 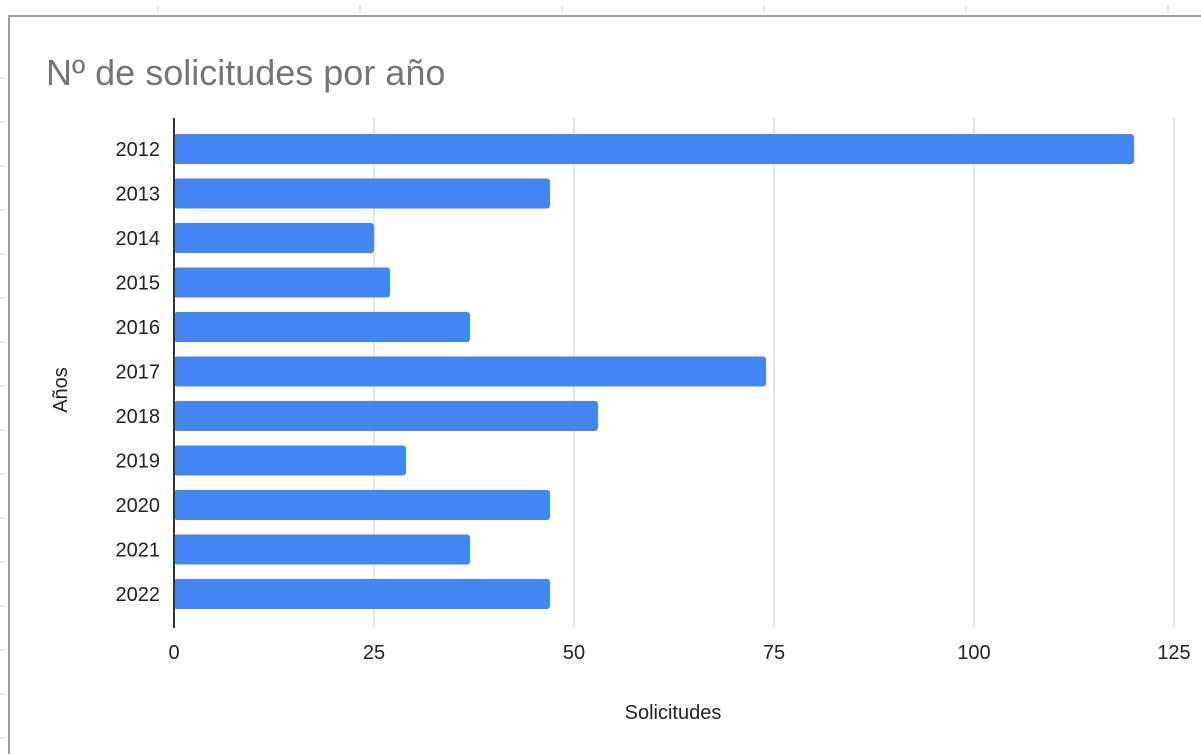 I want to click on y-tick-label: 2013, so click(x=138, y=195).